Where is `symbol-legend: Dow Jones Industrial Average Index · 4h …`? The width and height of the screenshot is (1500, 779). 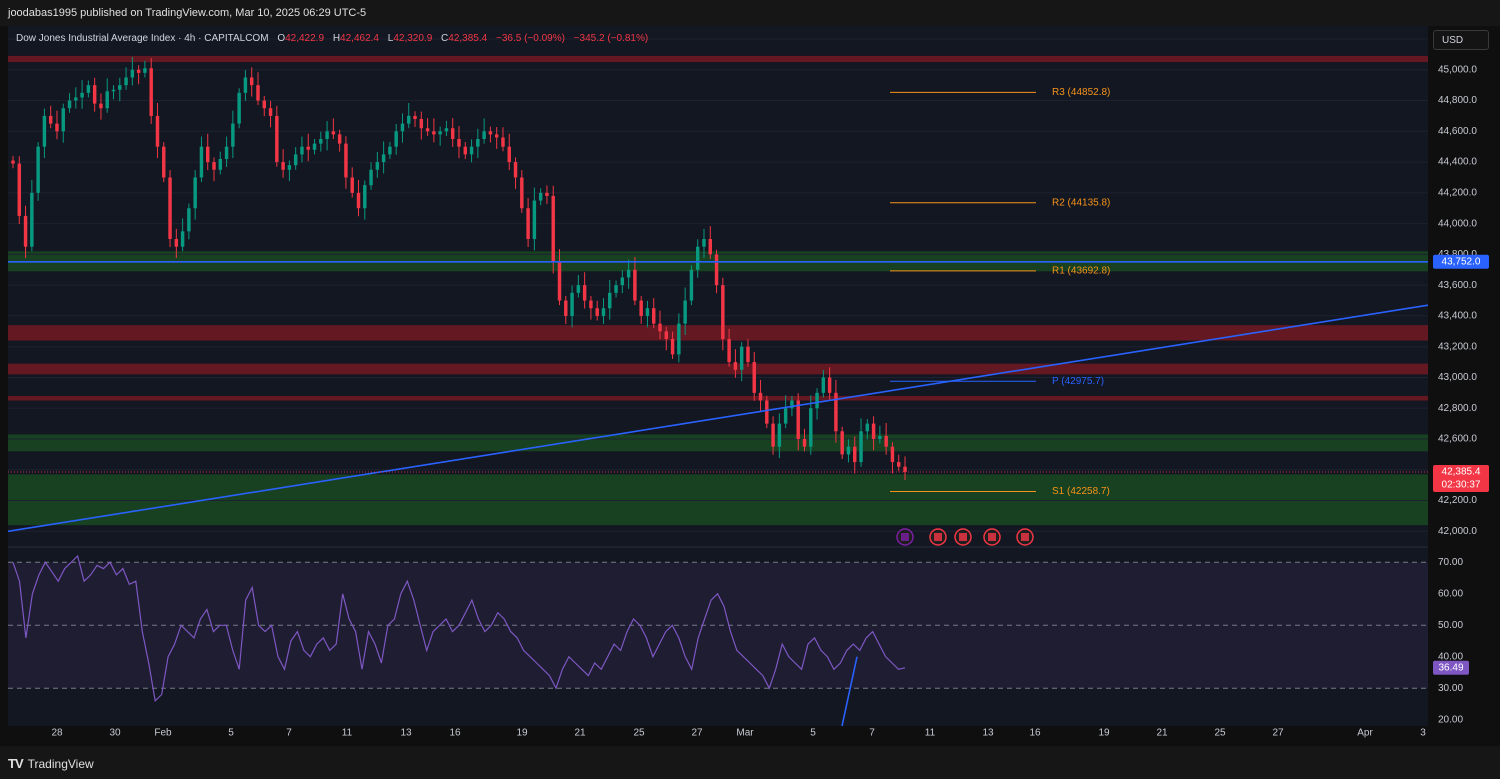 symbol-legend: Dow Jones Industrial Average Index · 4h … is located at coordinates (332, 38).